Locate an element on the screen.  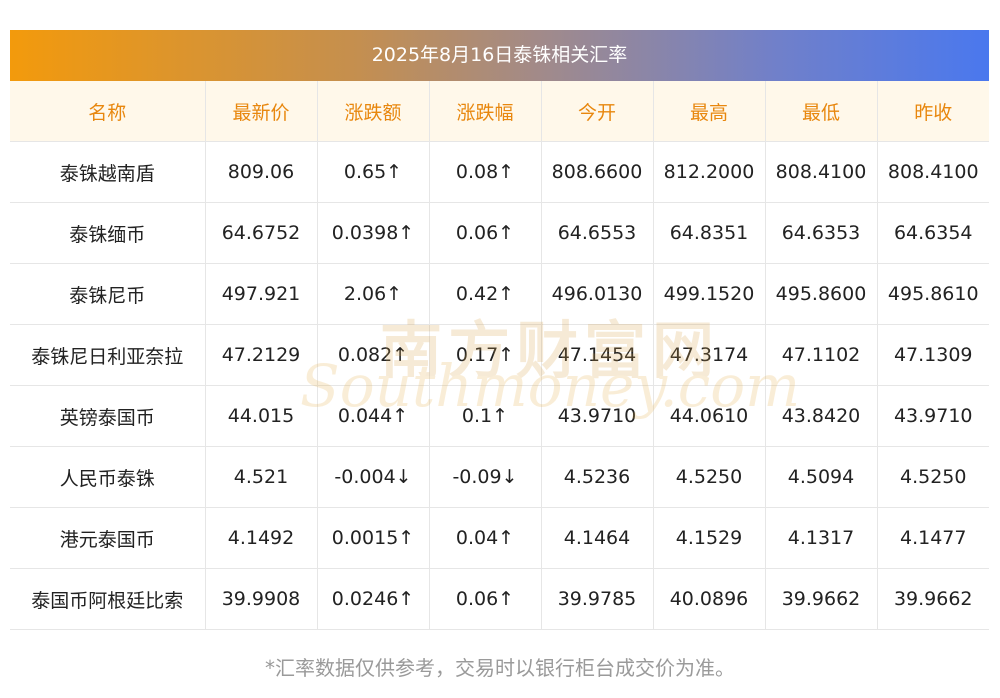
row-open: 4.1464 is located at coordinates (597, 538).